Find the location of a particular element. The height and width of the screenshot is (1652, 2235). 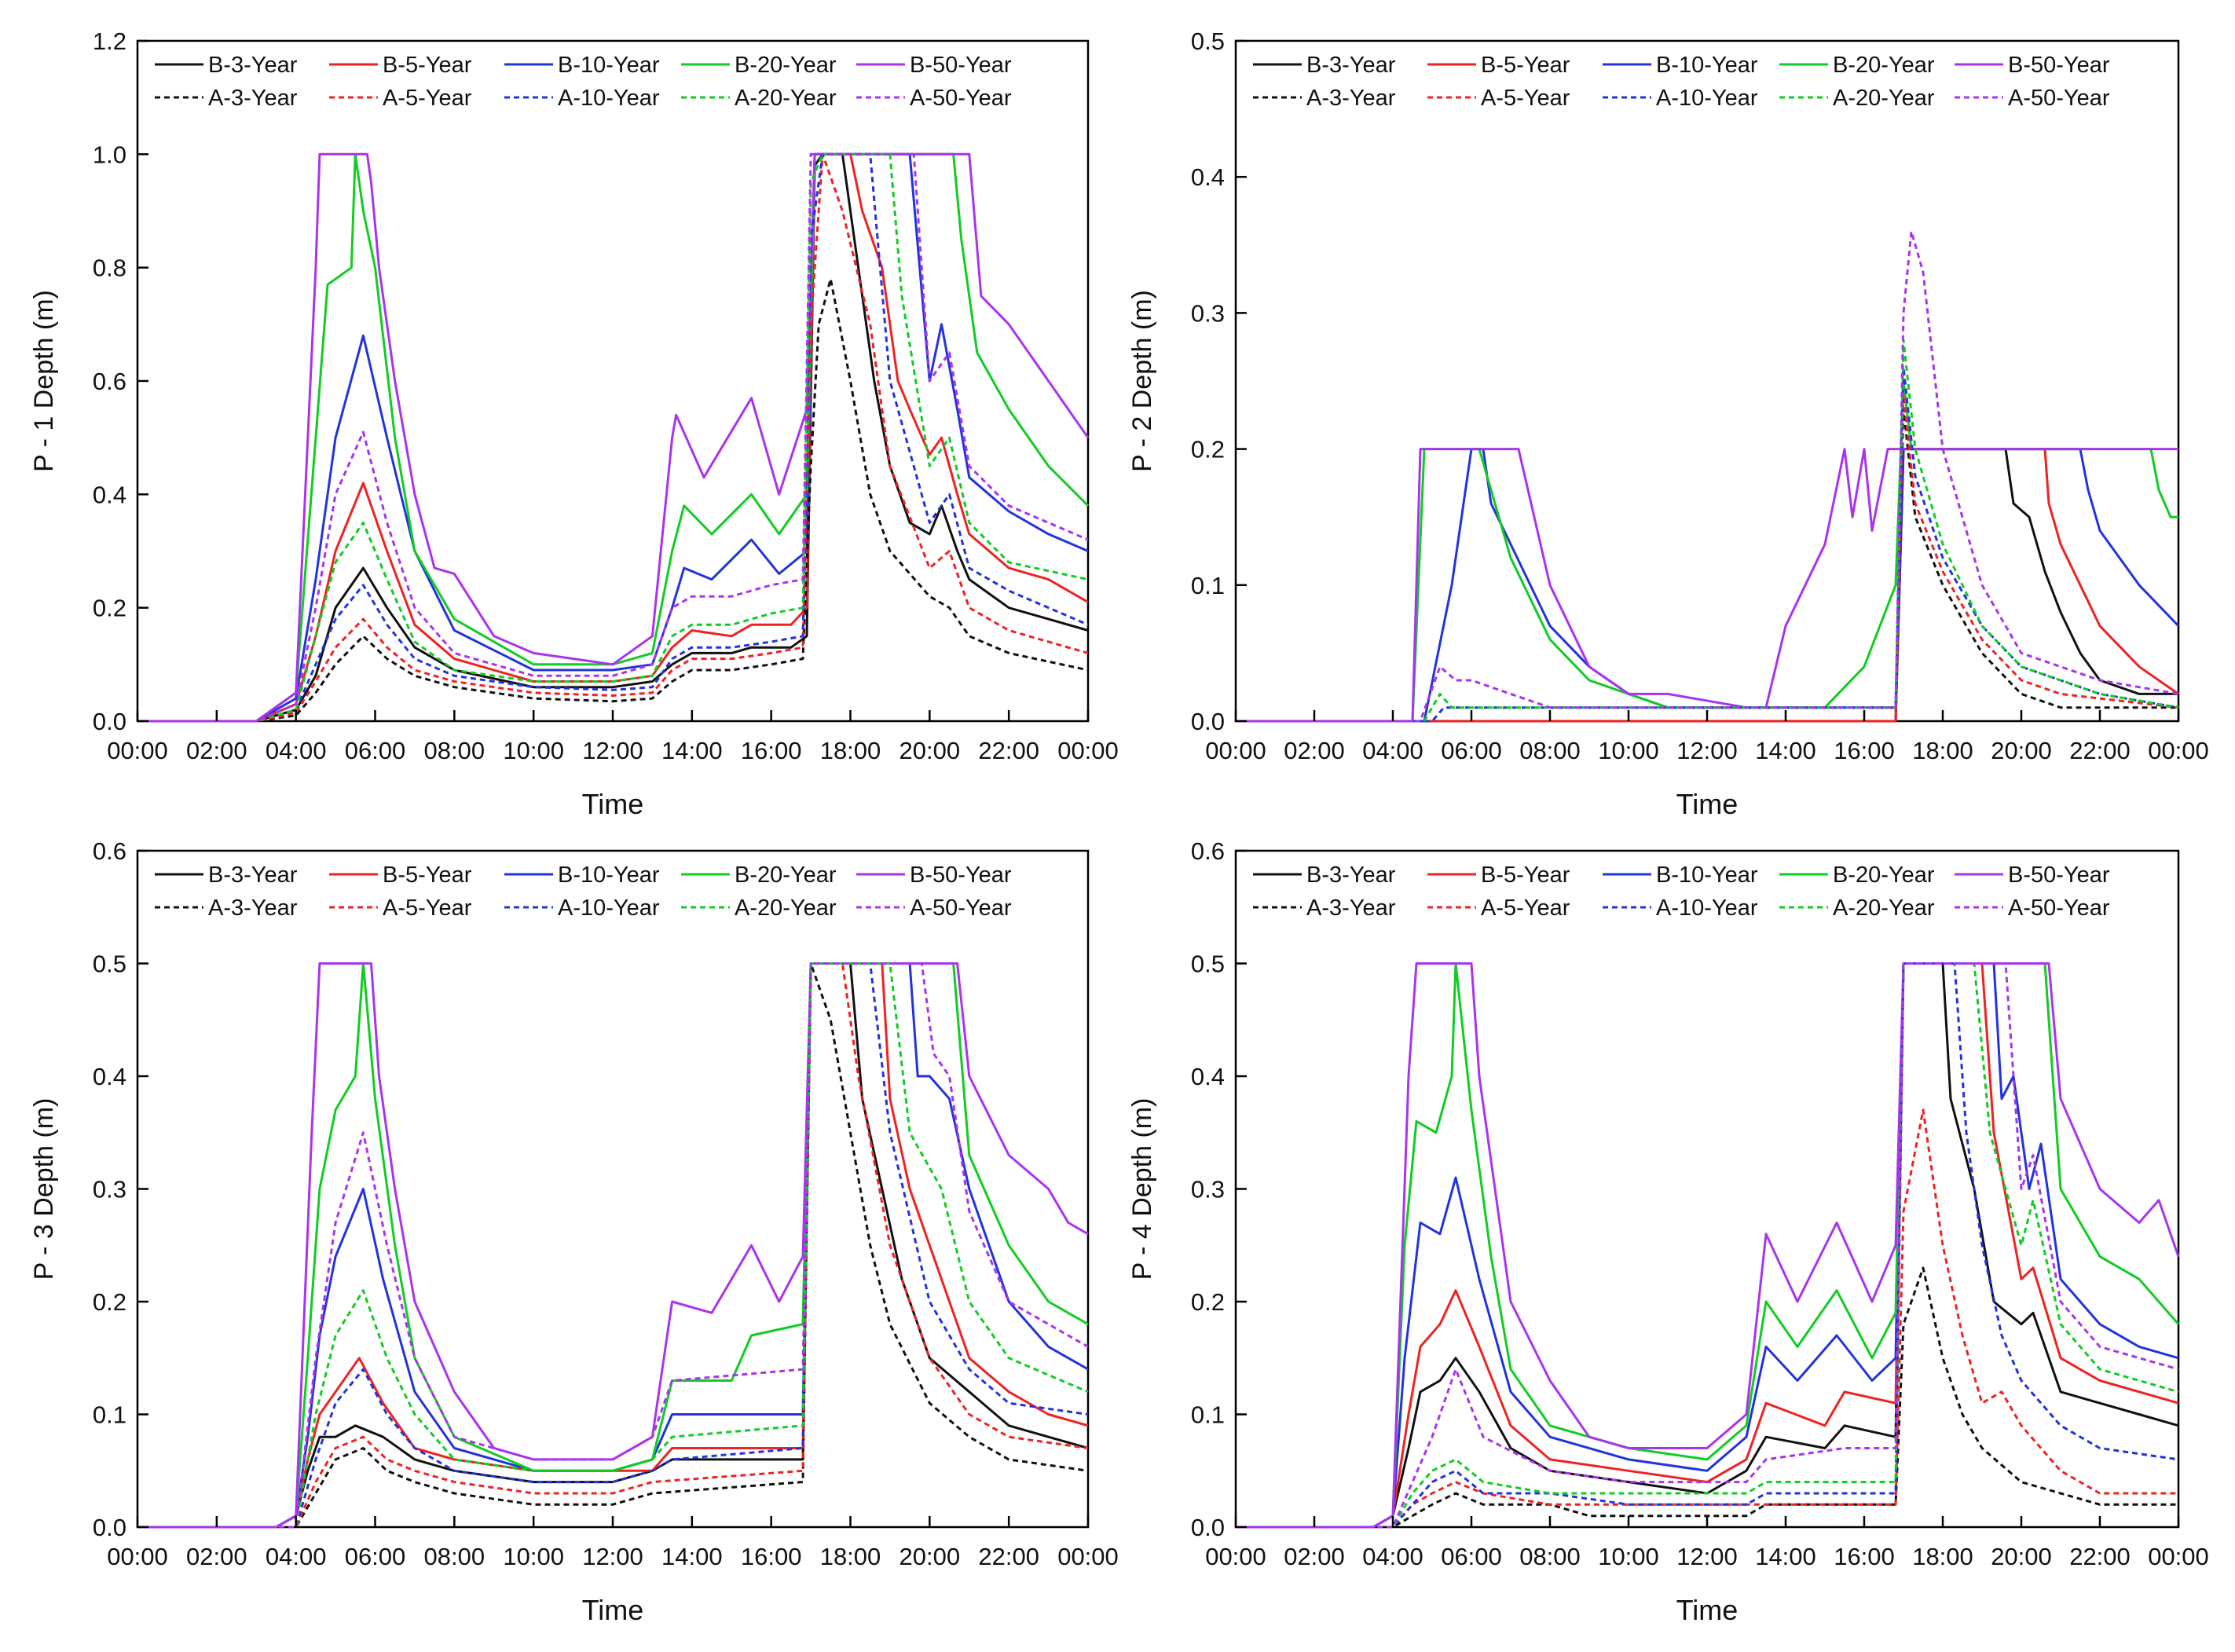

p-4-x-tick-label: 12:00 is located at coordinates (1707, 1556).